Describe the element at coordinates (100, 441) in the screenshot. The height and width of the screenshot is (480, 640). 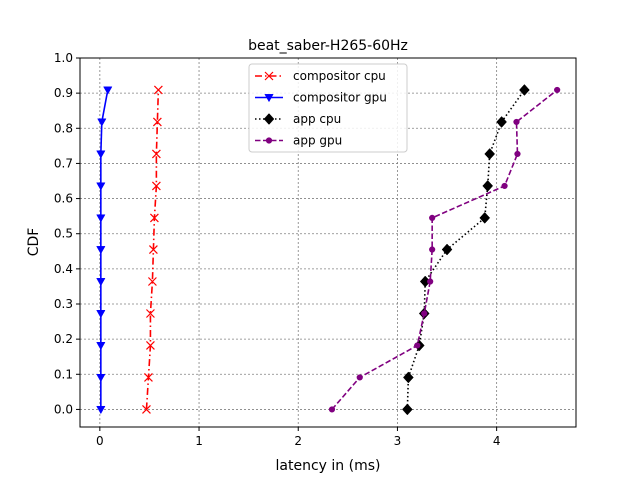
I see `x-tick-label: 0` at that location.